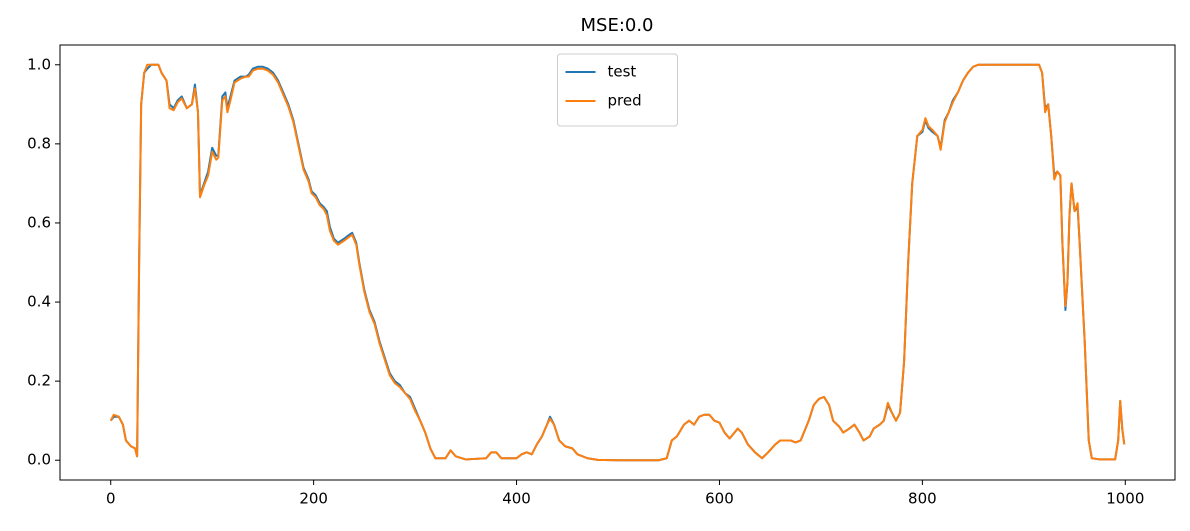 The height and width of the screenshot is (531, 1190). I want to click on y-tick-label: 0.0, so click(39, 460).